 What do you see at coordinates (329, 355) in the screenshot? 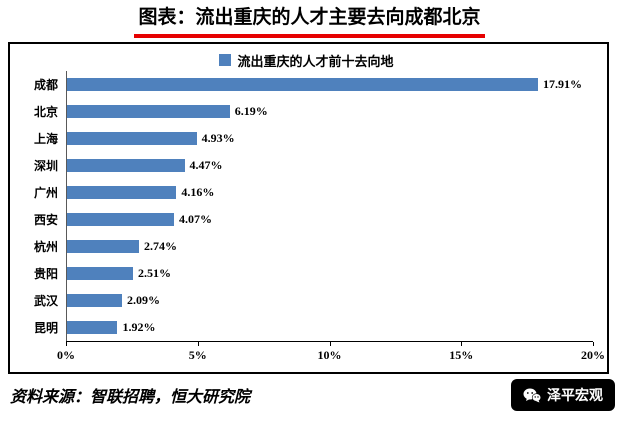
I see `x-tick-label: 10%` at bounding box center [329, 355].